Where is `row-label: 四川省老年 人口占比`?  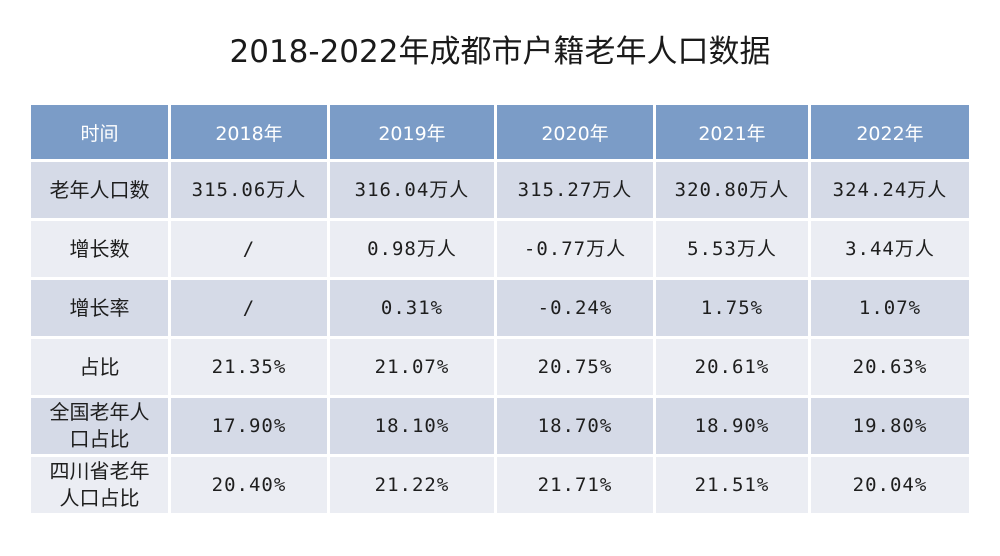
row-label: 四川省老年 人口占比 is located at coordinates (99, 485).